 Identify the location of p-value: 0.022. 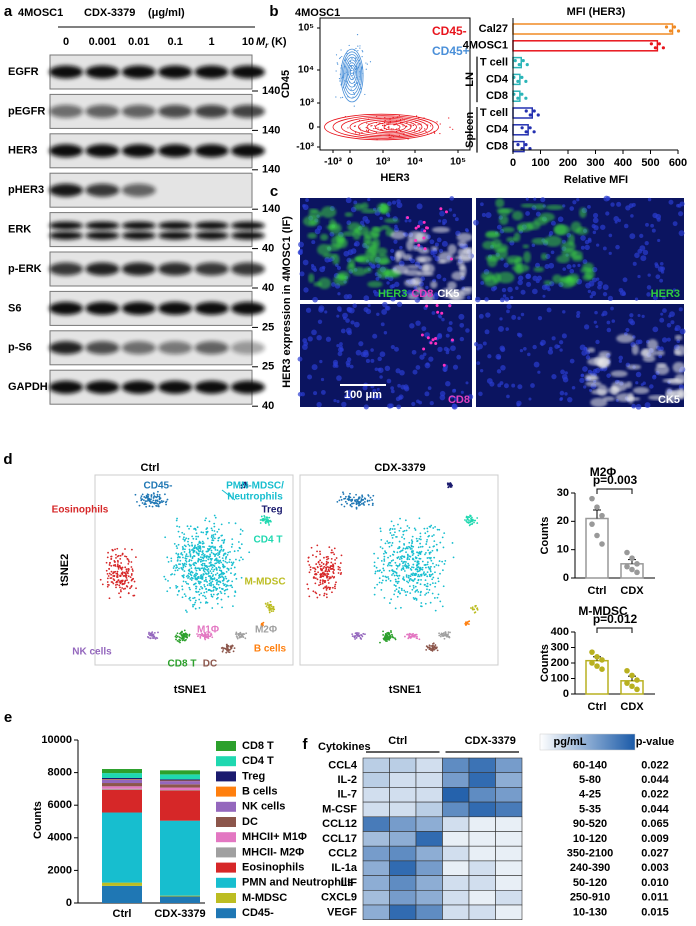
(655, 795).